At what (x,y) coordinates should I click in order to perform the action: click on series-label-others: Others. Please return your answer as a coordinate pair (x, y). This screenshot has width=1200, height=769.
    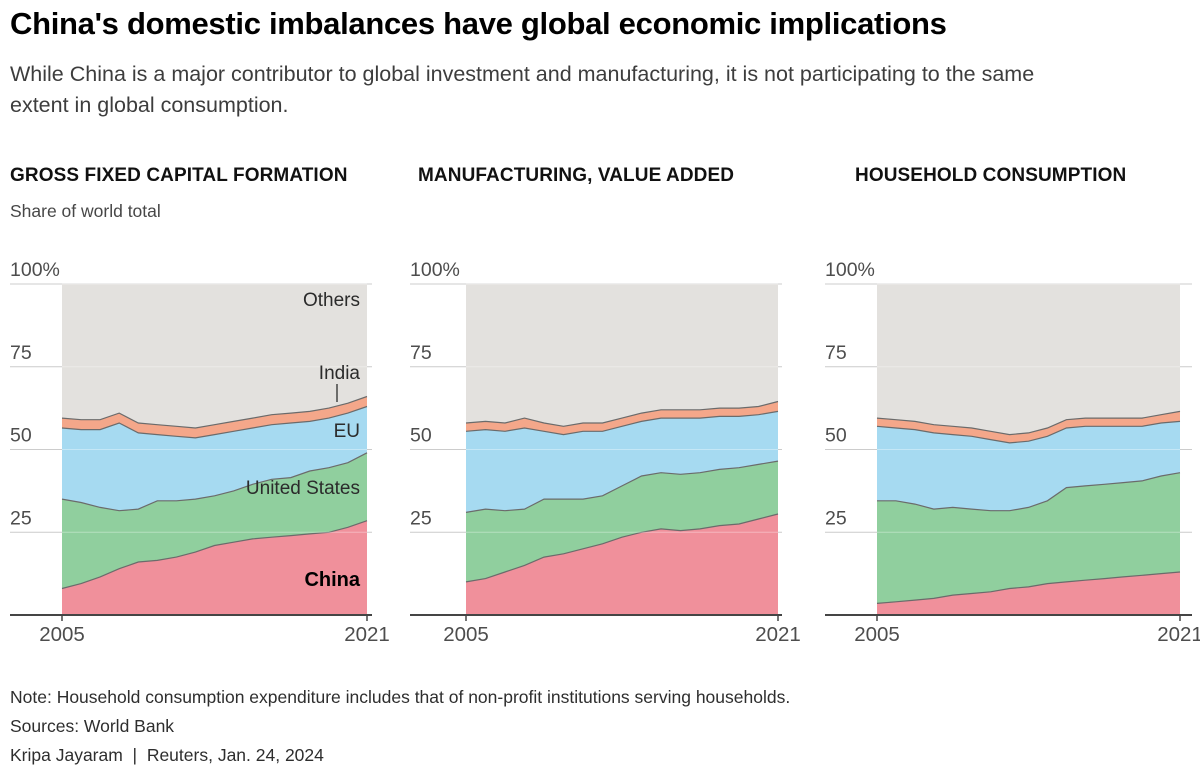
    Looking at the image, I should click on (331, 300).